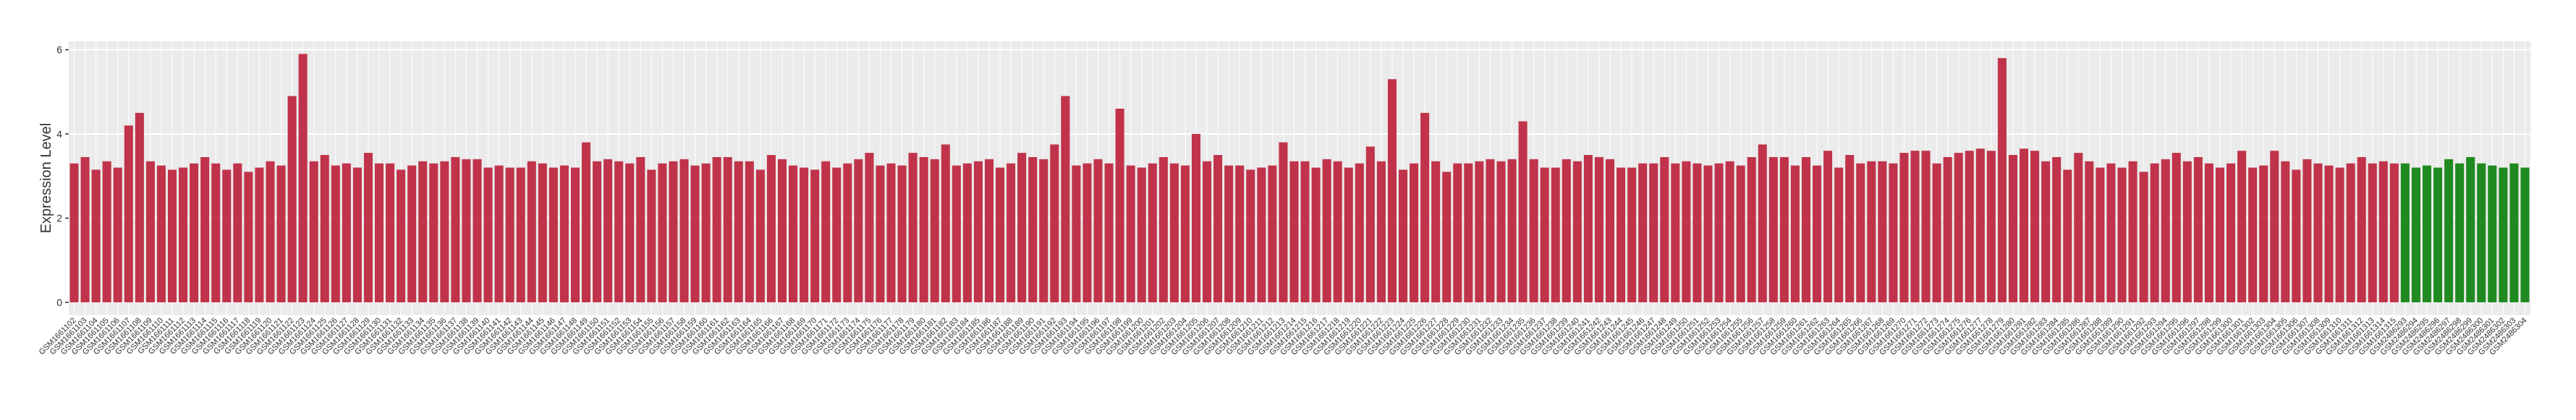 This screenshot has height=420, width=2576. What do you see at coordinates (46, 178) in the screenshot?
I see `y-axis-label: Expression Level` at bounding box center [46, 178].